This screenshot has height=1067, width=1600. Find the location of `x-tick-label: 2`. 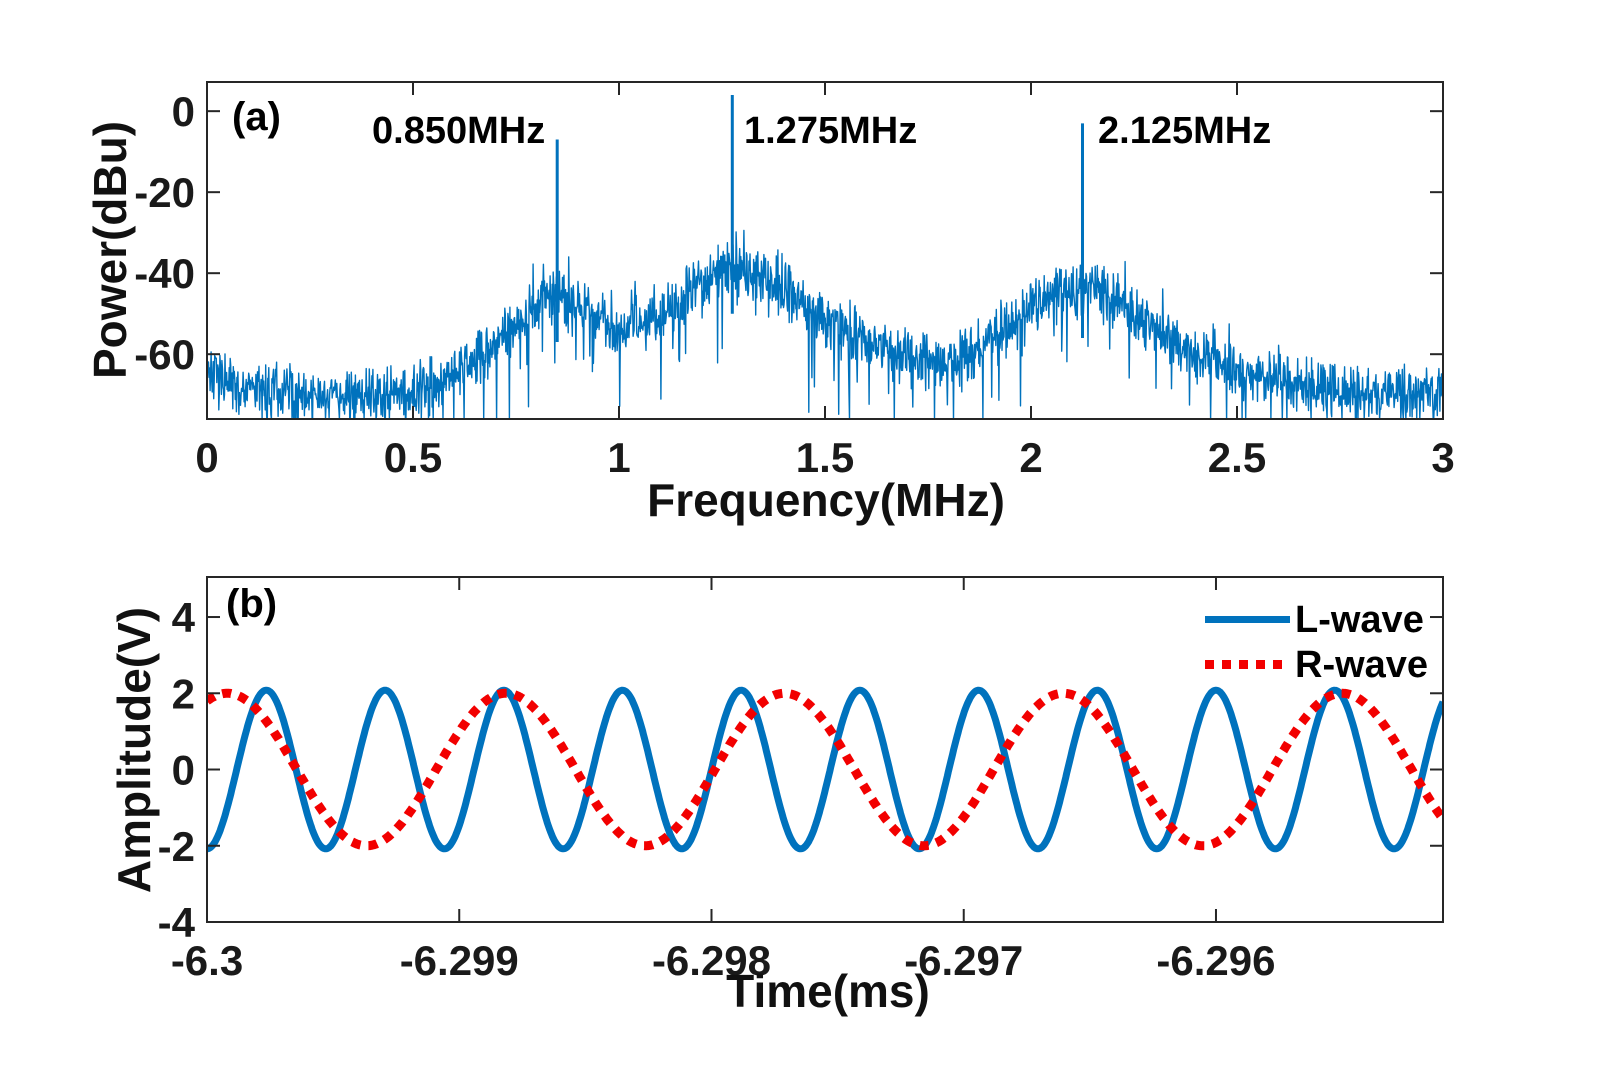

x-tick-label: 2 is located at coordinates (1030, 457).